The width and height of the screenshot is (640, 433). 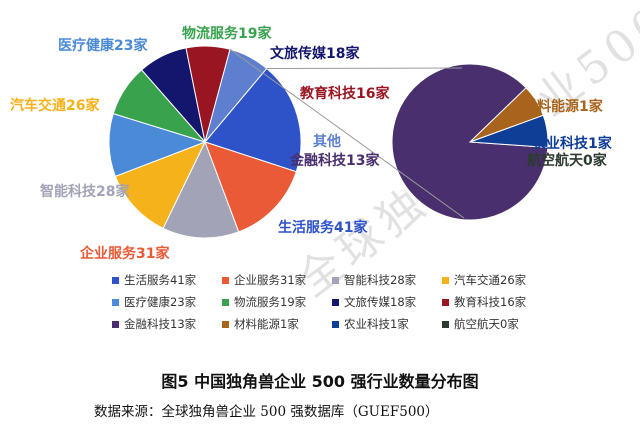 I want to click on secondary-label-4: 航空航天0家, so click(x=567, y=160).